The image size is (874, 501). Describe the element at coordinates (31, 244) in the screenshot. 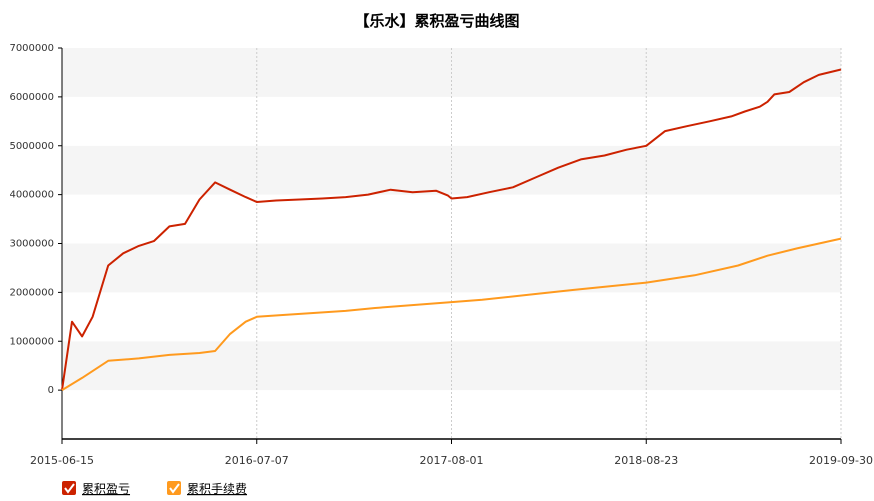

I see `y-tick-label: 3000000` at that location.